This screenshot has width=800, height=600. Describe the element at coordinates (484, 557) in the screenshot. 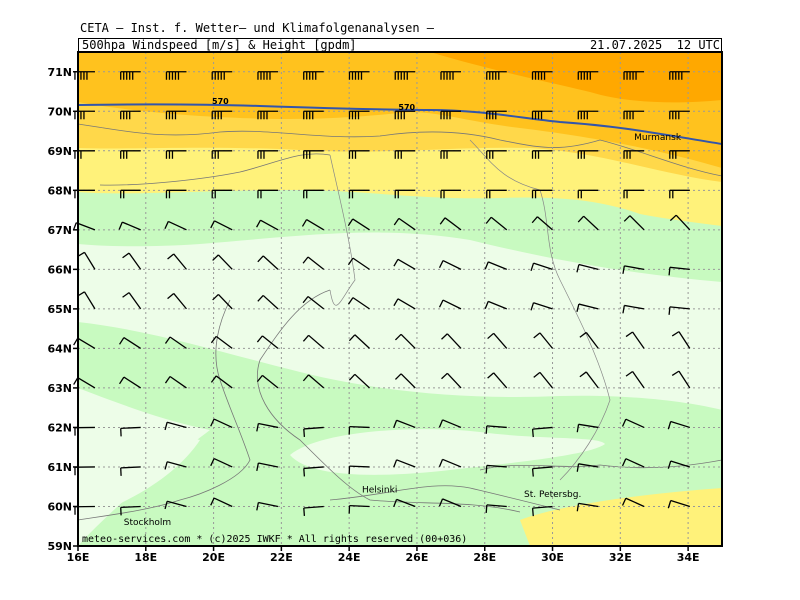

I see `longitude-label: 28E` at that location.